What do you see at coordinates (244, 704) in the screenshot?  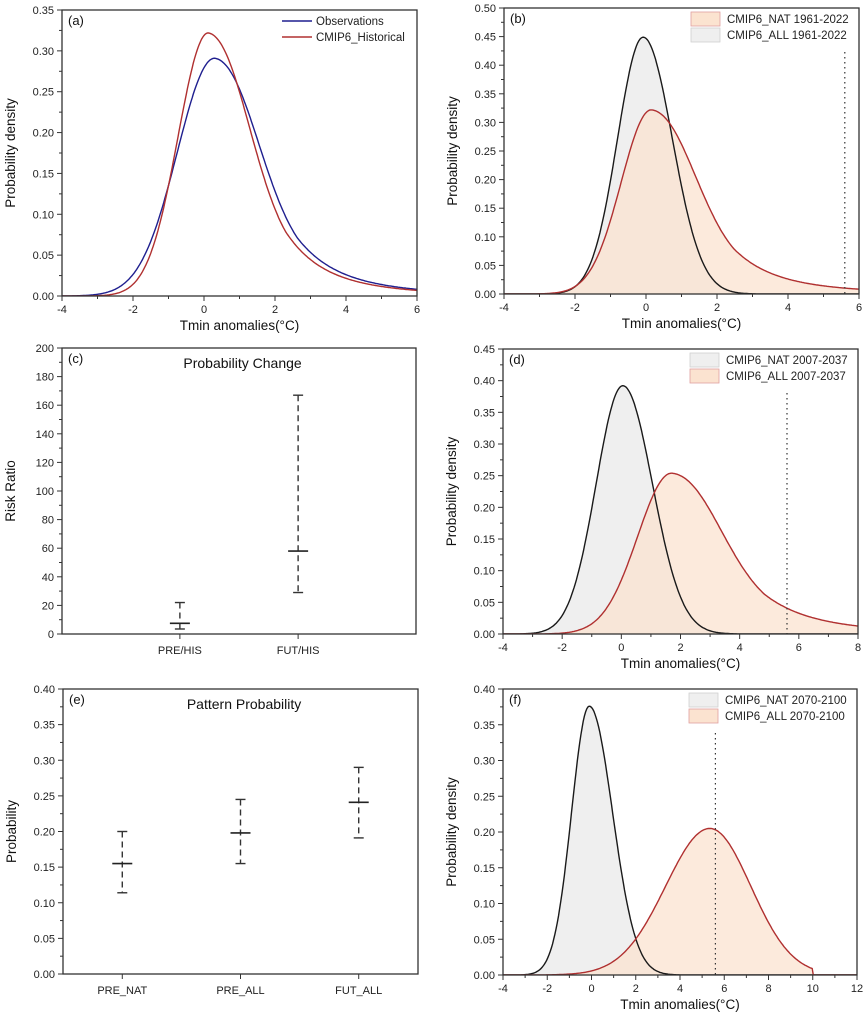 I see `panel-title: Pattern Probability` at bounding box center [244, 704].